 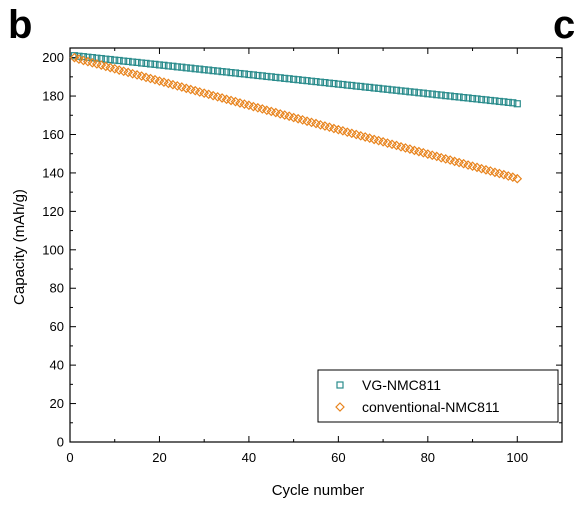 What do you see at coordinates (53, 134) in the screenshot?
I see `y-tick-label: 160` at bounding box center [53, 134].